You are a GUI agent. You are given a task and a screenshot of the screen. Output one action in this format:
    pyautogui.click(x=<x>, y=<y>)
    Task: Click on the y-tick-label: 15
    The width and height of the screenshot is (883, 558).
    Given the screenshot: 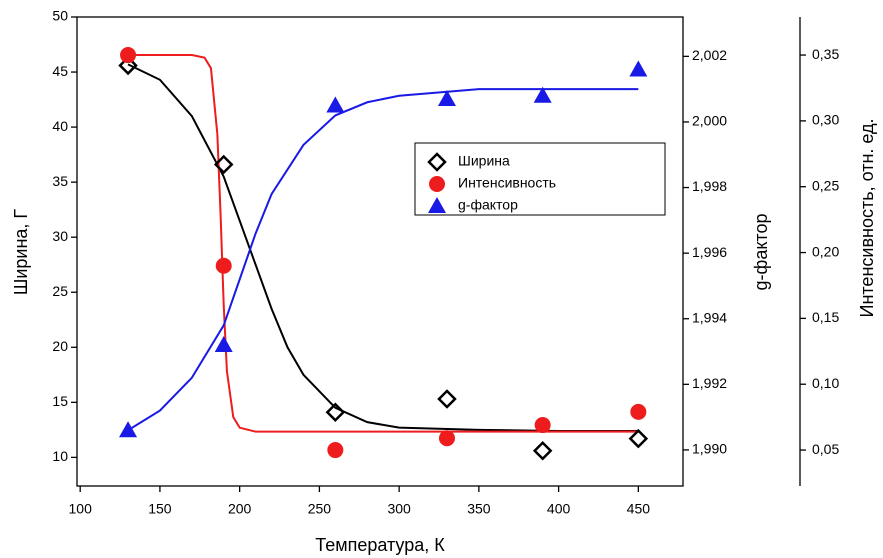 What is the action you would take?
    pyautogui.click(x=60, y=401)
    